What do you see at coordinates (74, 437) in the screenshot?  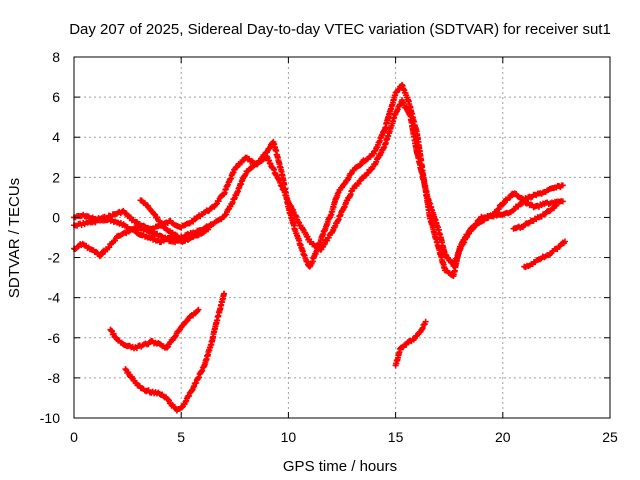 I see `x-tick-label: 0` at bounding box center [74, 437].